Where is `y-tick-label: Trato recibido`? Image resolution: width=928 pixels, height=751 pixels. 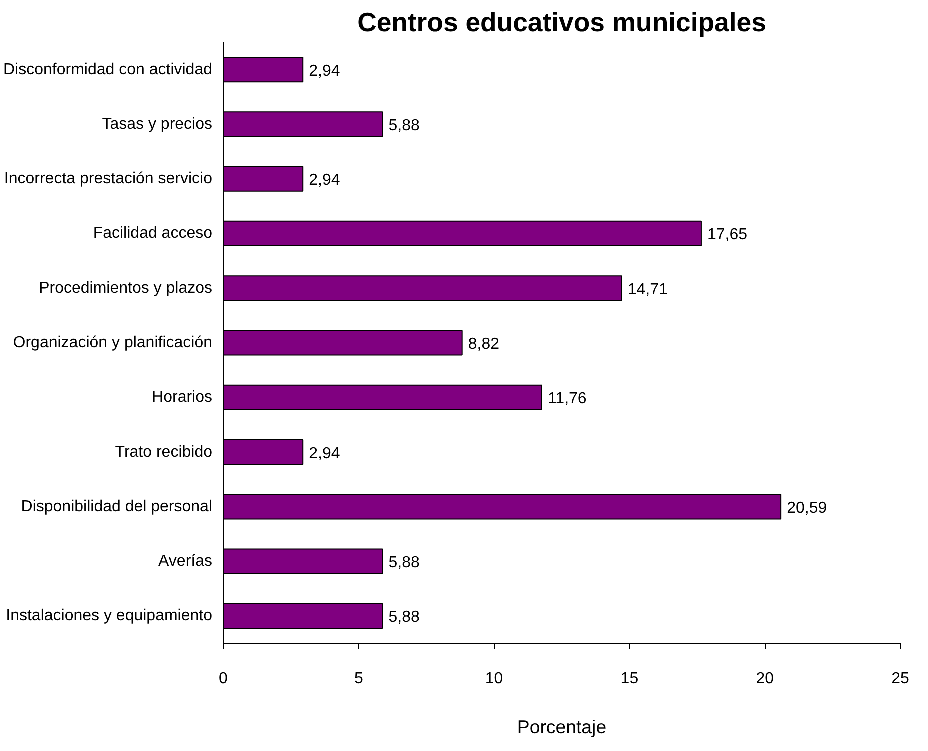 y-tick-label: Trato recibido is located at coordinates (164, 452).